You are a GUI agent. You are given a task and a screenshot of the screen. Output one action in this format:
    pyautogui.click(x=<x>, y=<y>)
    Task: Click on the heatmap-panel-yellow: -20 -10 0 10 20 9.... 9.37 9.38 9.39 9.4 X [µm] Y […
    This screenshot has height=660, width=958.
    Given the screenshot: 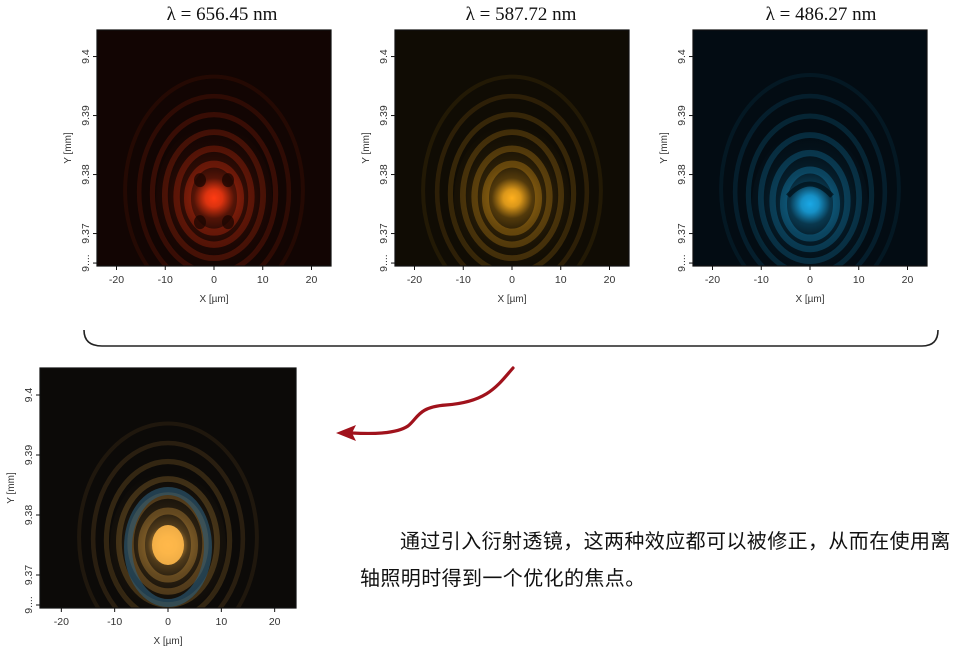 What is the action you would take?
    pyautogui.click(x=495, y=167)
    